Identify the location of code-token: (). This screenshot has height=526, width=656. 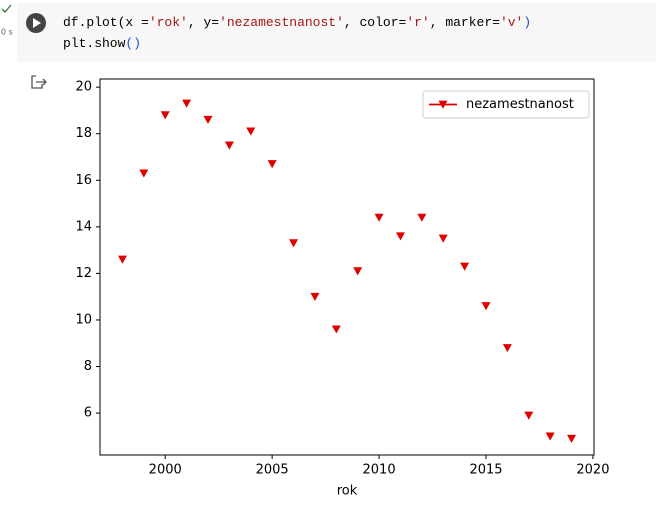
(133, 43).